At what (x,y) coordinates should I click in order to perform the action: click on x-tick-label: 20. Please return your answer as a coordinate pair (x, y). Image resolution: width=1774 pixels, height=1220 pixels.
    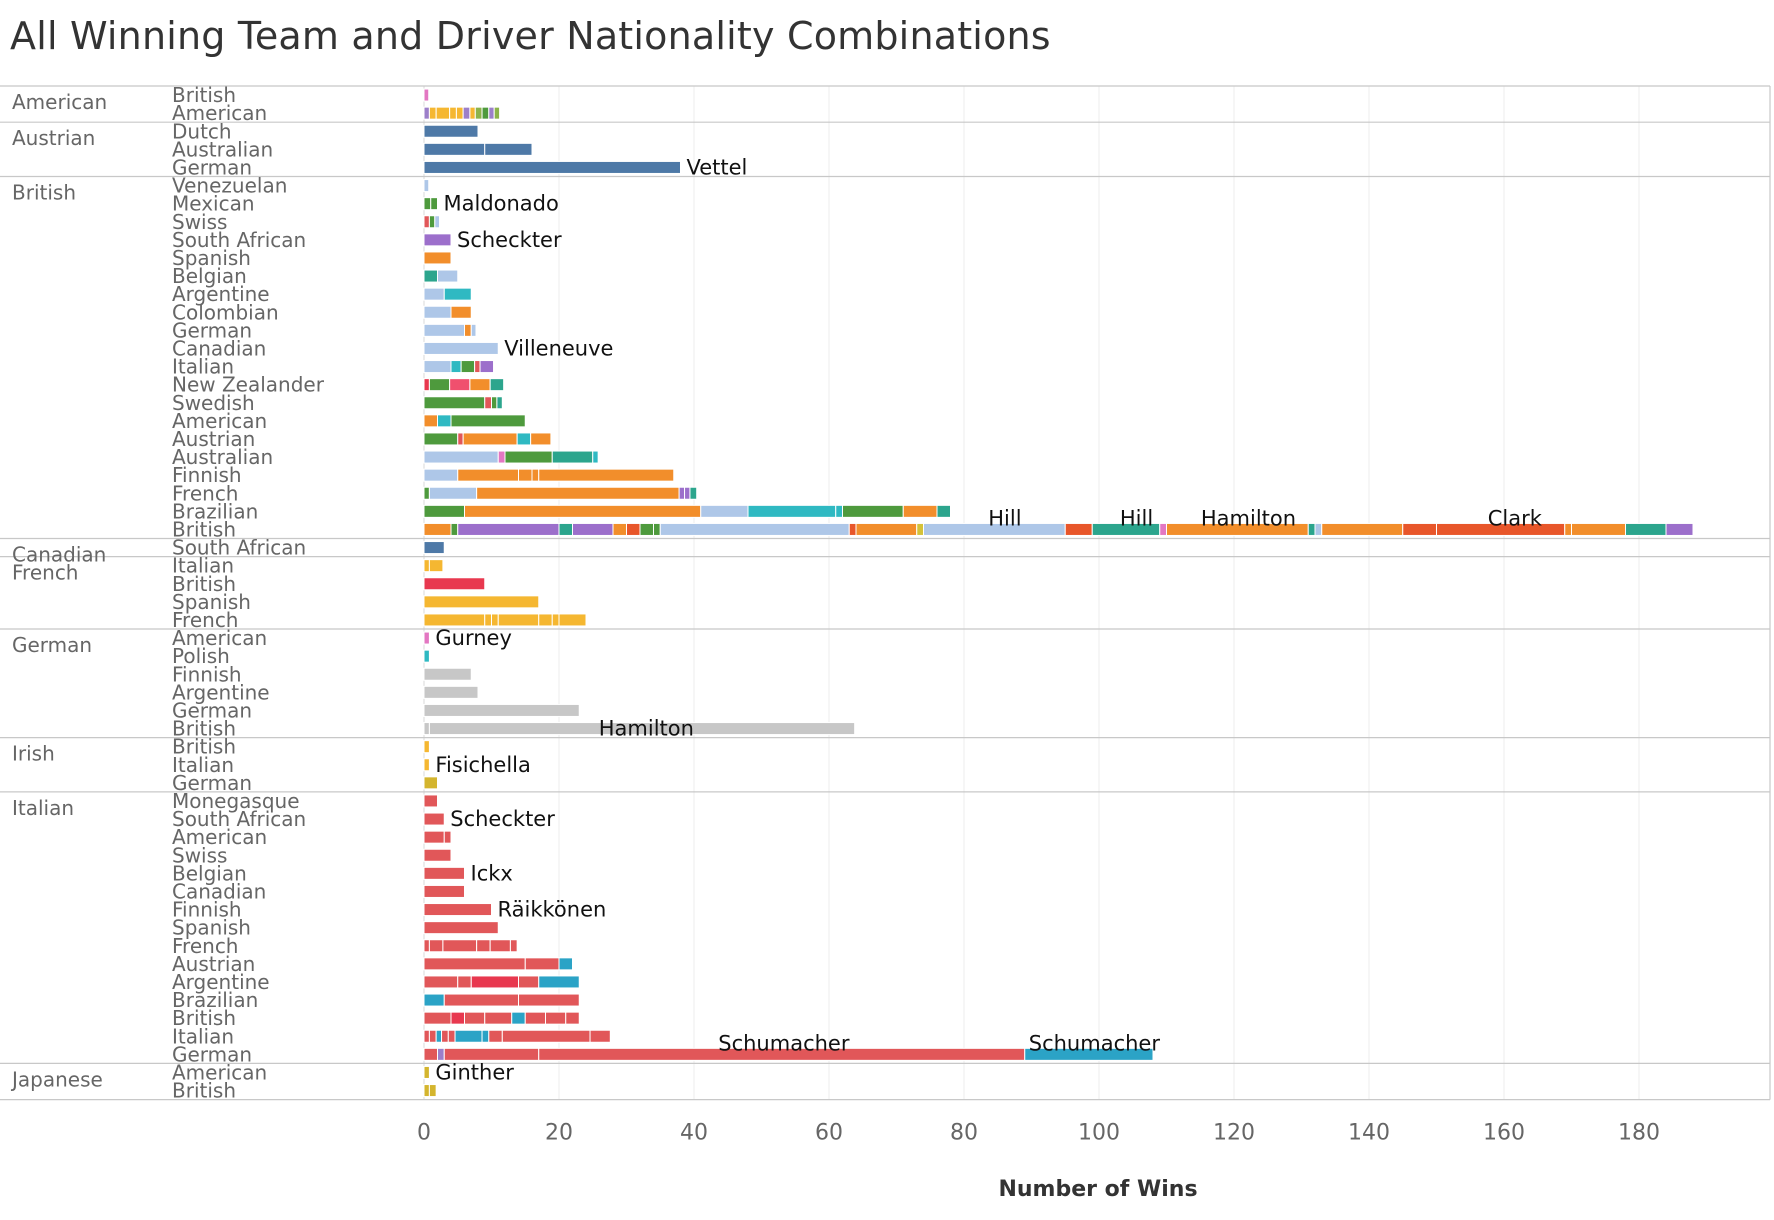
    Looking at the image, I should click on (559, 1133).